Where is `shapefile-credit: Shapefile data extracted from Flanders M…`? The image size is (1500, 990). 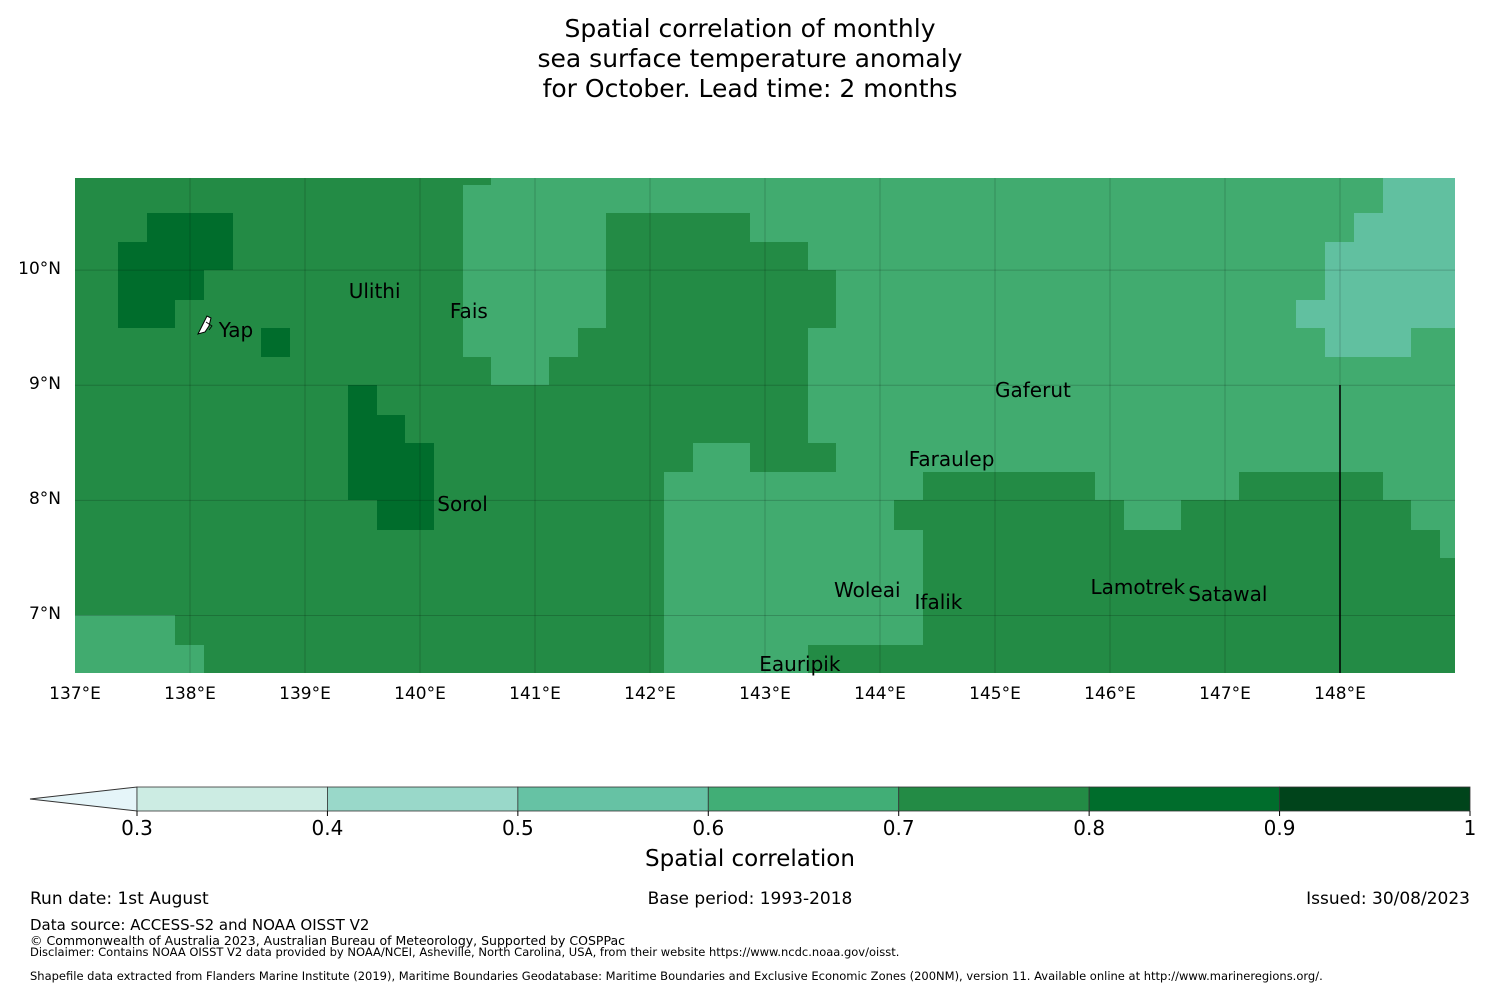
shapefile-credit: Shapefile data extracted from Flanders M… is located at coordinates (676, 976).